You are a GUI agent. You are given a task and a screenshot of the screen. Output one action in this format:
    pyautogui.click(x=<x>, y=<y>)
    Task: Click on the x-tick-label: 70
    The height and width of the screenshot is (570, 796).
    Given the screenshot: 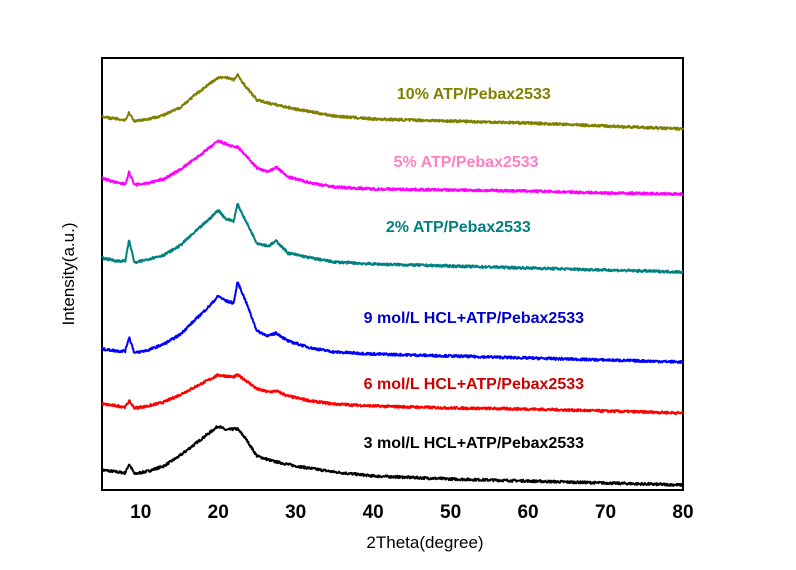 What is the action you would take?
    pyautogui.click(x=605, y=512)
    